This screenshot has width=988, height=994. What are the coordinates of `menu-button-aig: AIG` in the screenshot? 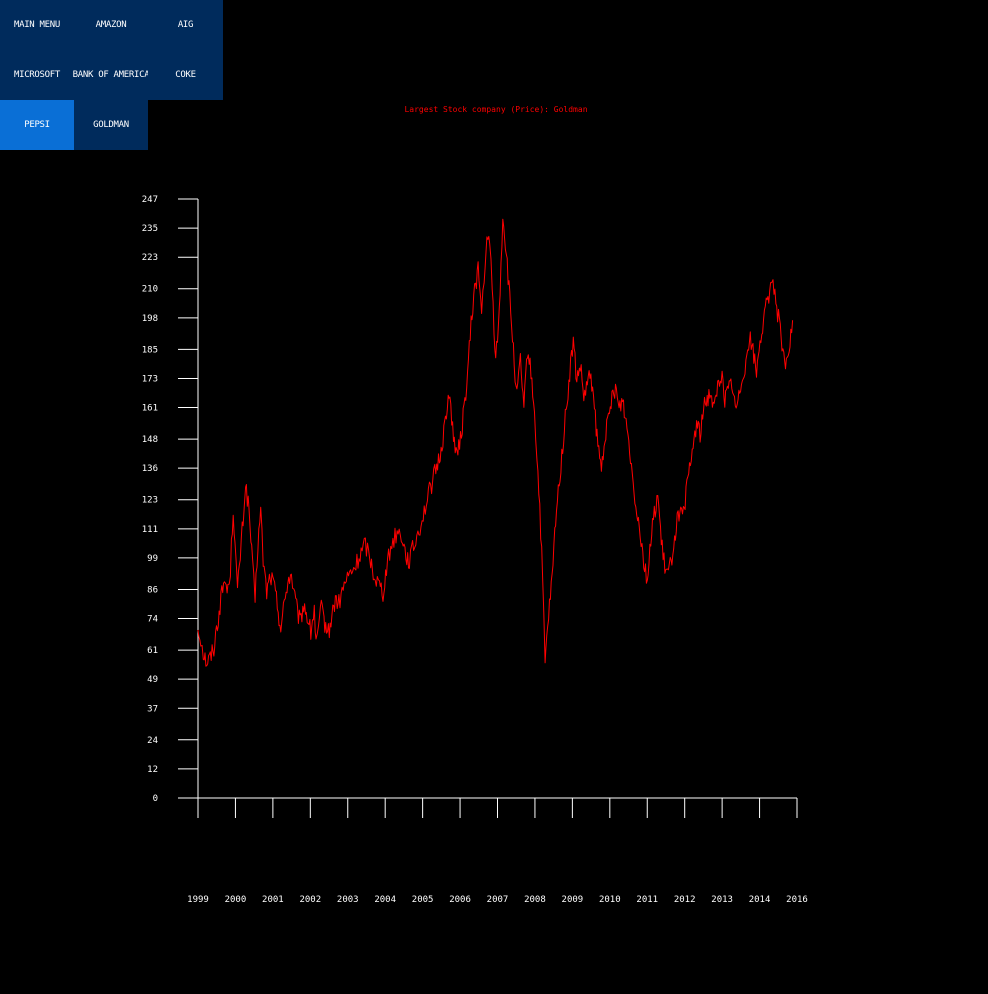 It's located at (185, 25).